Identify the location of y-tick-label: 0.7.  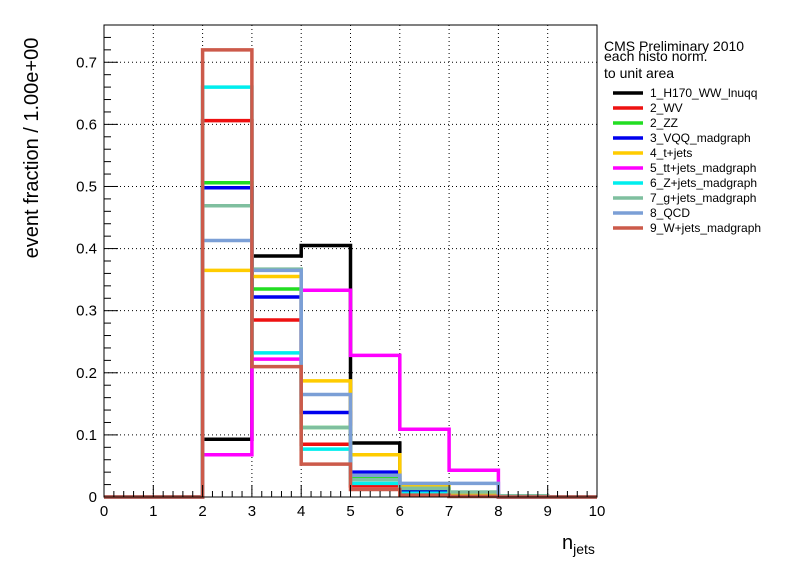
(86, 62).